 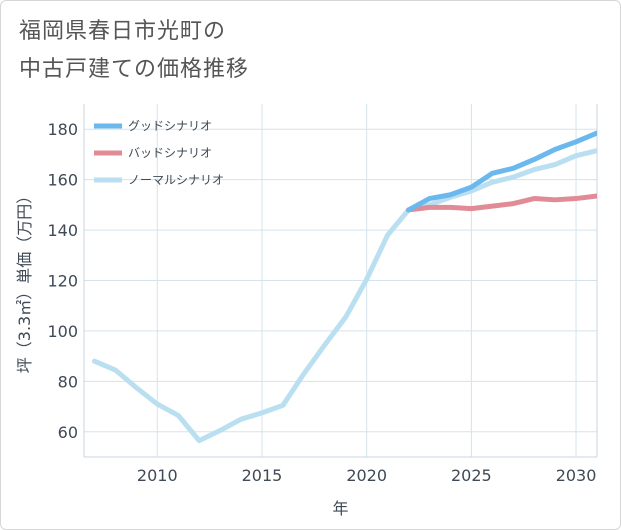 What do you see at coordinates (170, 126) in the screenshot?
I see `legend-label: グッドシナリオ` at bounding box center [170, 126].